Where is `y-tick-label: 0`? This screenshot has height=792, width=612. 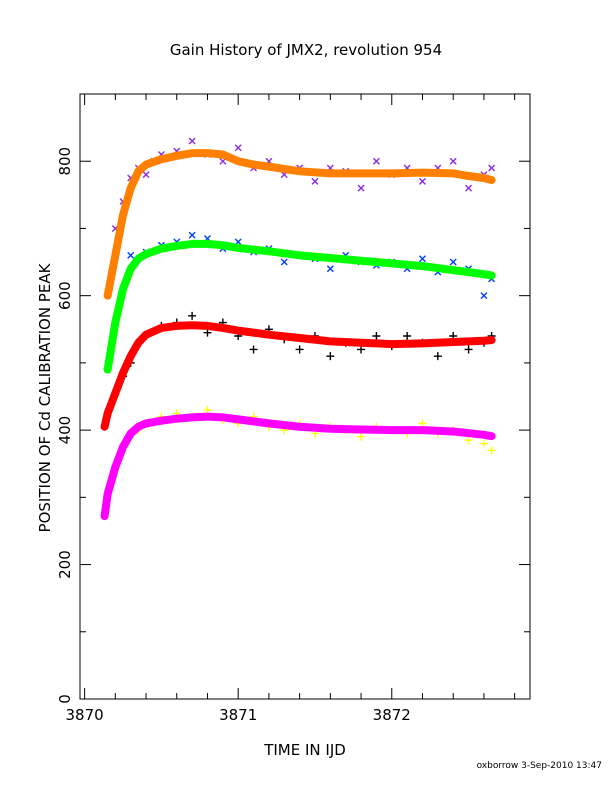
y-tick-label: 0 is located at coordinates (65, 699).